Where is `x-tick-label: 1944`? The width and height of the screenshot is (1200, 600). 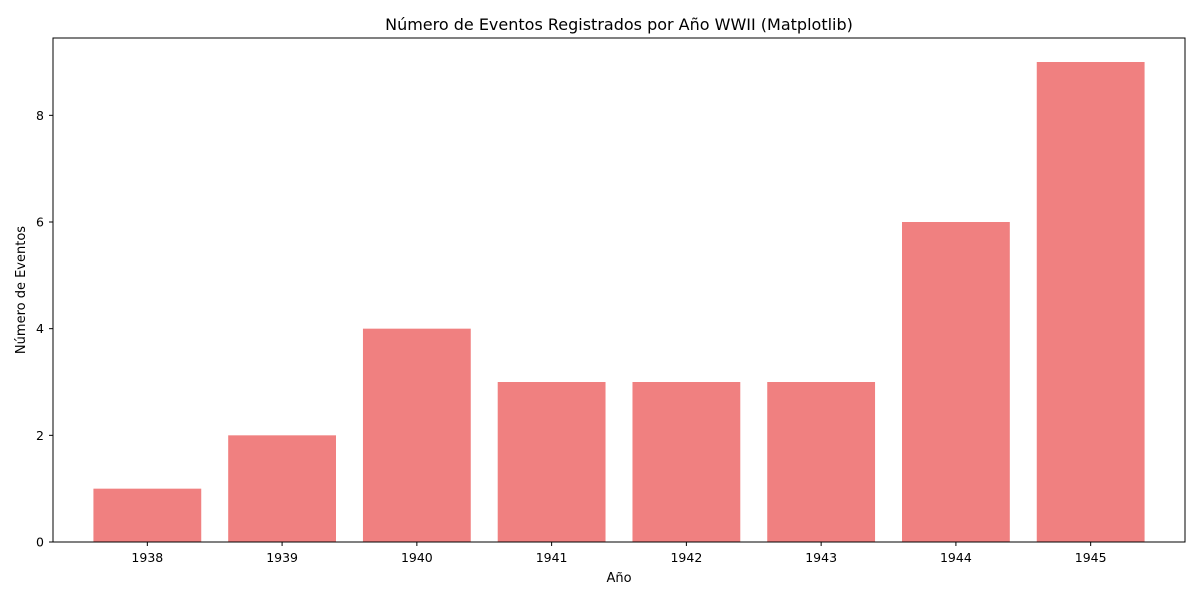 x-tick-label: 1944 is located at coordinates (956, 557).